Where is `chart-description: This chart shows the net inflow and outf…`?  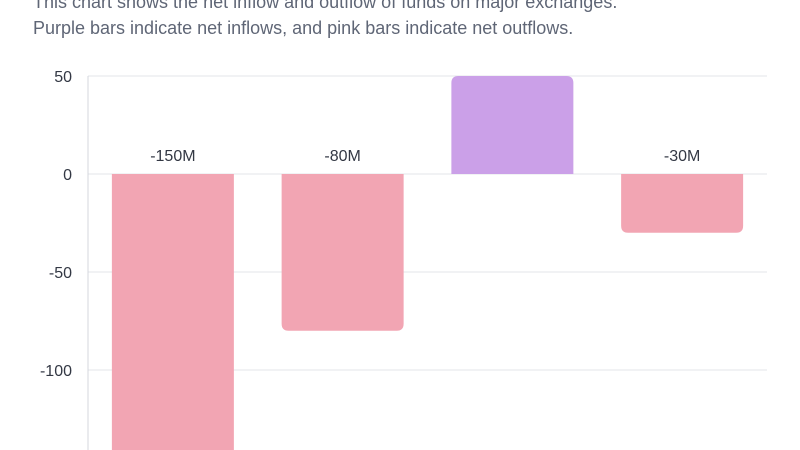 chart-description: This chart shows the net inflow and outf… is located at coordinates (413, 20).